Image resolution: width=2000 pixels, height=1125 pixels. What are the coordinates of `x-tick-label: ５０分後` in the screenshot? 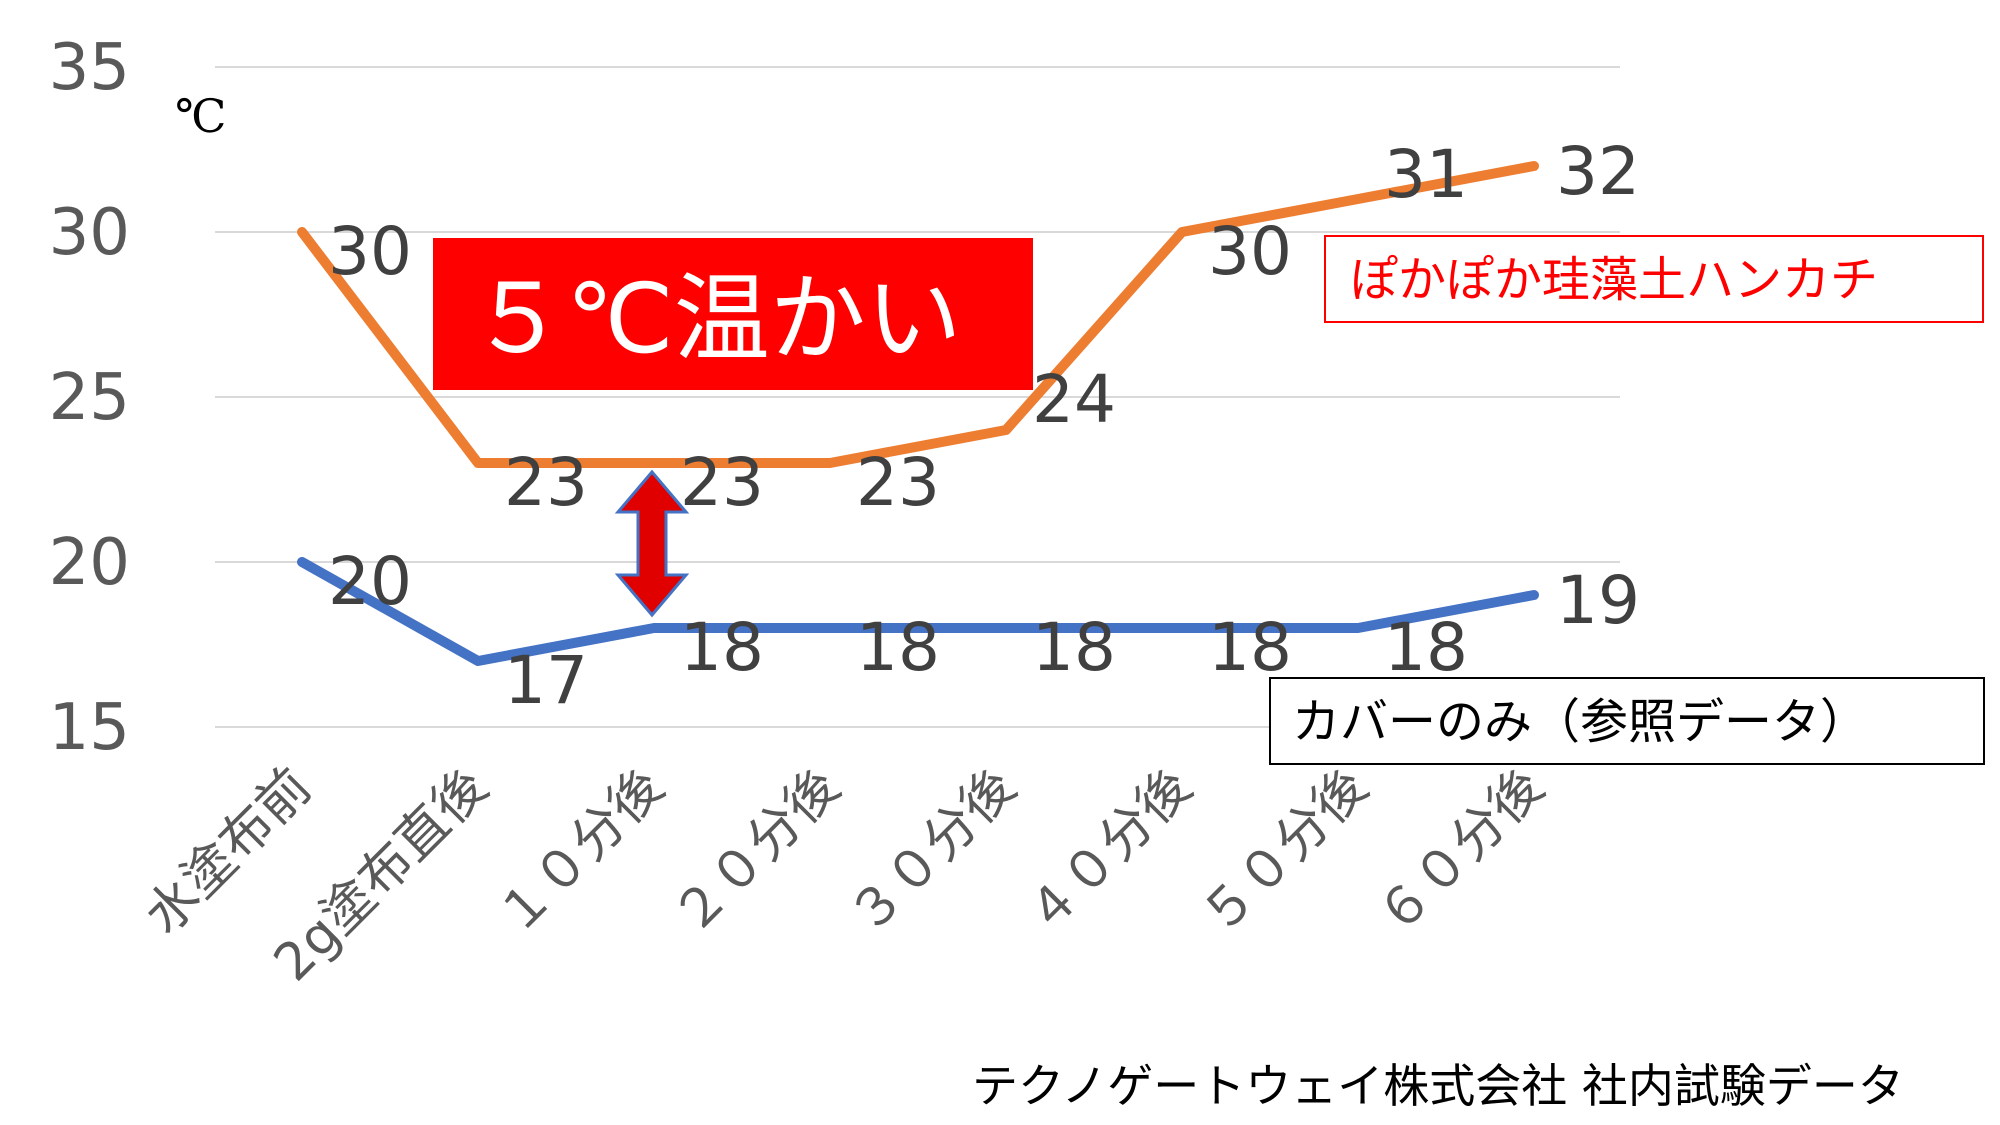 It's located at (1285, 852).